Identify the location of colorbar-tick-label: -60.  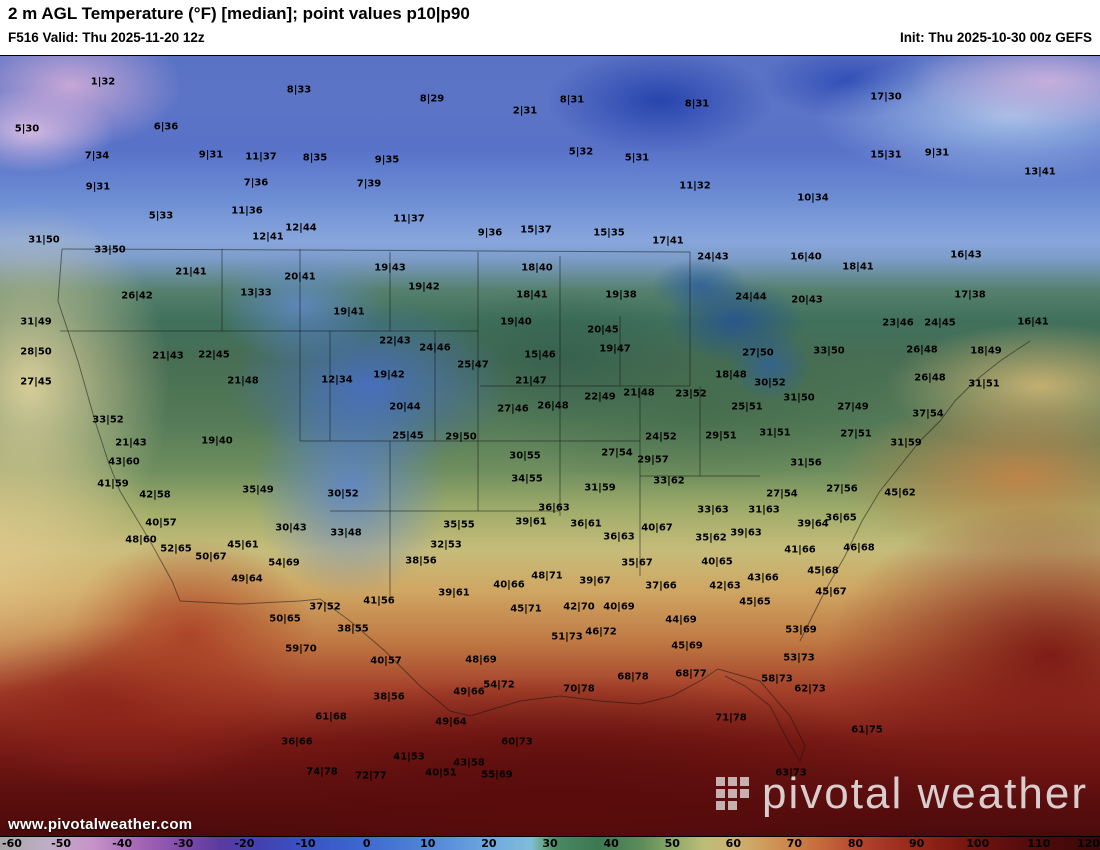
(12, 843).